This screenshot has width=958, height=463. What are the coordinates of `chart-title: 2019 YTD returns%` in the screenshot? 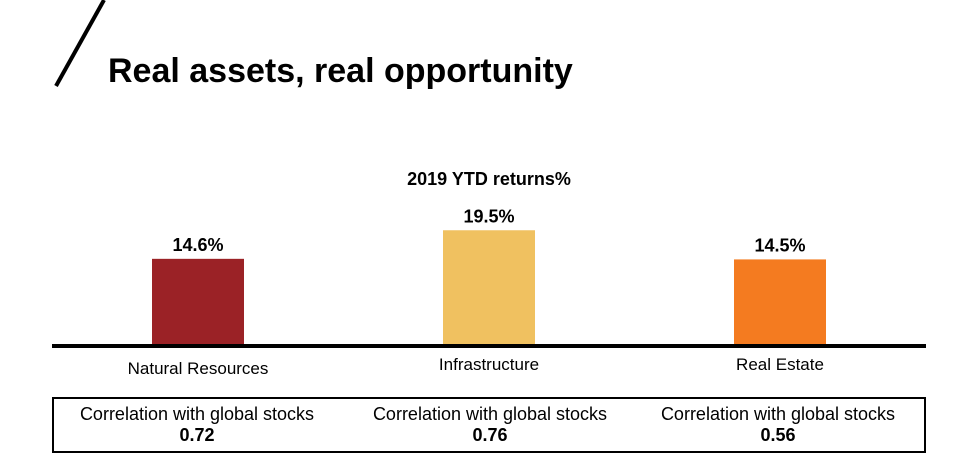 It's located at (489, 179).